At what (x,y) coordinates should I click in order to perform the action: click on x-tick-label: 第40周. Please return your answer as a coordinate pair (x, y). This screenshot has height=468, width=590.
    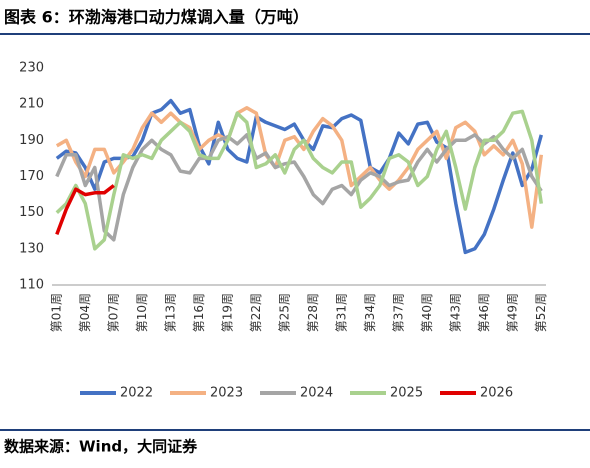
    Looking at the image, I should click on (427, 312).